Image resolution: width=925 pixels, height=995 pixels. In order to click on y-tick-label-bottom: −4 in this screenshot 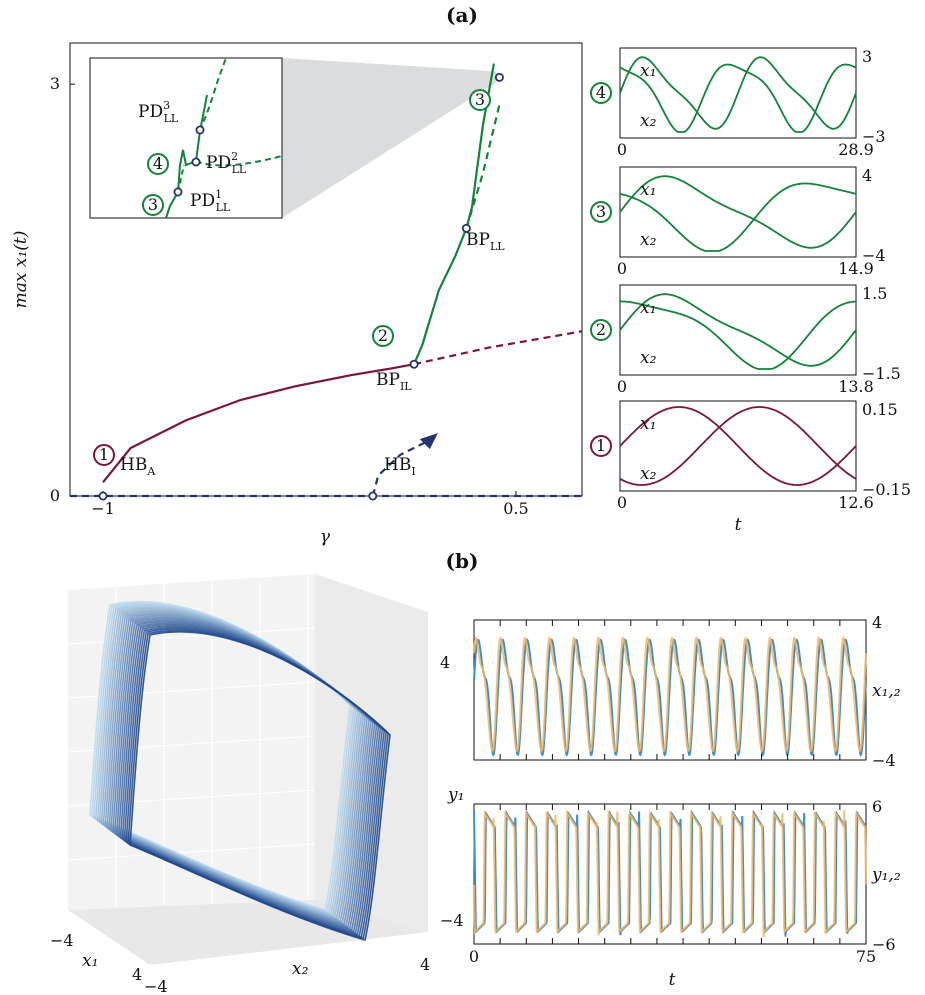, I will do `click(884, 760)`.